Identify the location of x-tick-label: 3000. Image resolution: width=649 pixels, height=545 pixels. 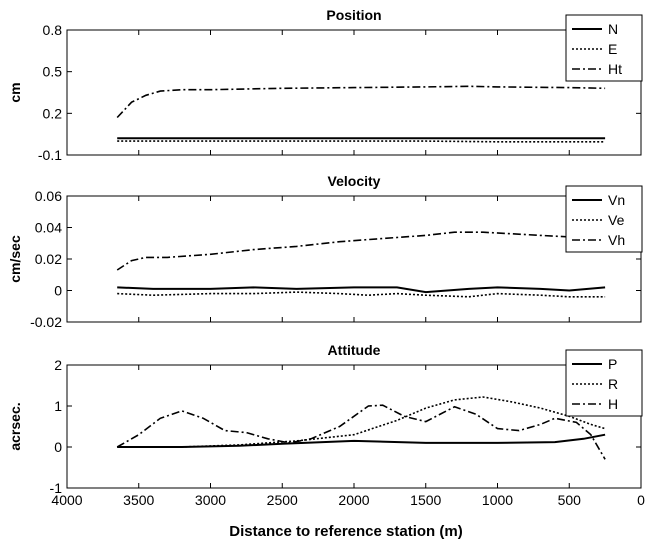
(210, 500).